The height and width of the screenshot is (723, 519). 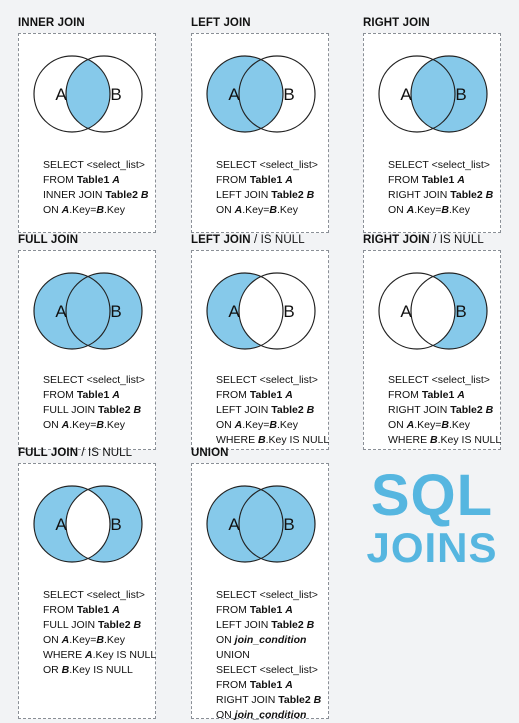 What do you see at coordinates (456, 240) in the screenshot?
I see `panel-title-suffix: / IS NULL` at bounding box center [456, 240].